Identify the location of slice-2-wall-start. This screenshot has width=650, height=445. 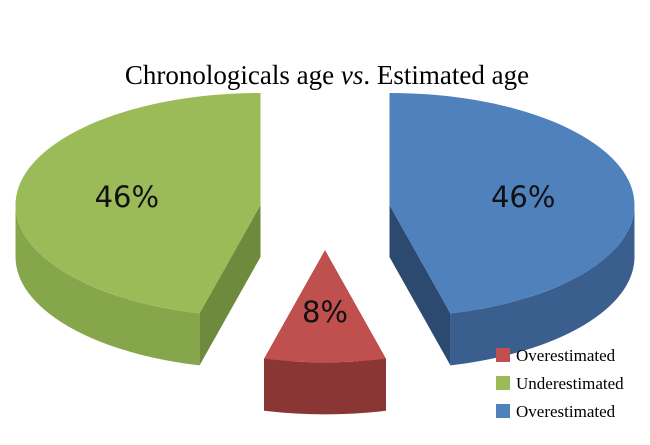
(230, 285).